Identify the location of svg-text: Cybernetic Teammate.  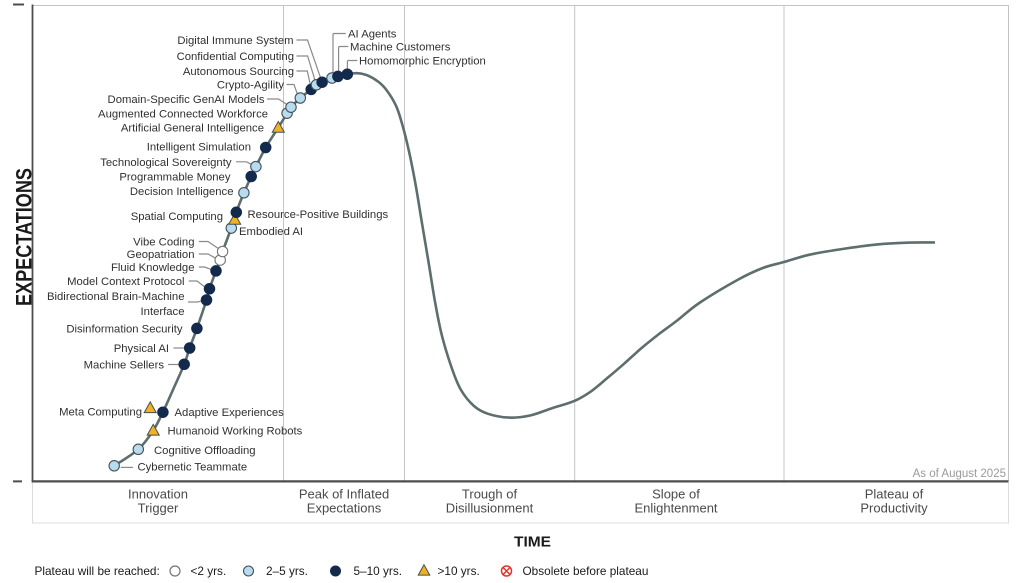
(193, 468).